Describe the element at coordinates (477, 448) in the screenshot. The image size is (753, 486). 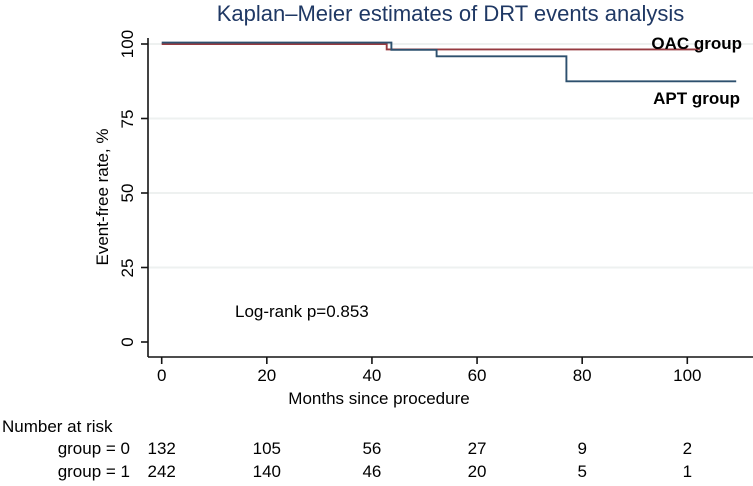
I see `risk-count-row0-t60: 27` at that location.